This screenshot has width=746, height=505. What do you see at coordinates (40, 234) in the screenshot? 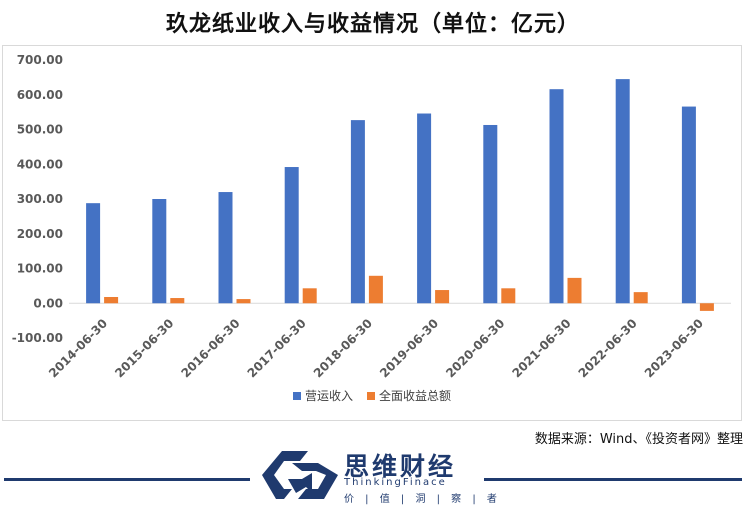
I see `y-tick-label: 200.00` at bounding box center [40, 234].